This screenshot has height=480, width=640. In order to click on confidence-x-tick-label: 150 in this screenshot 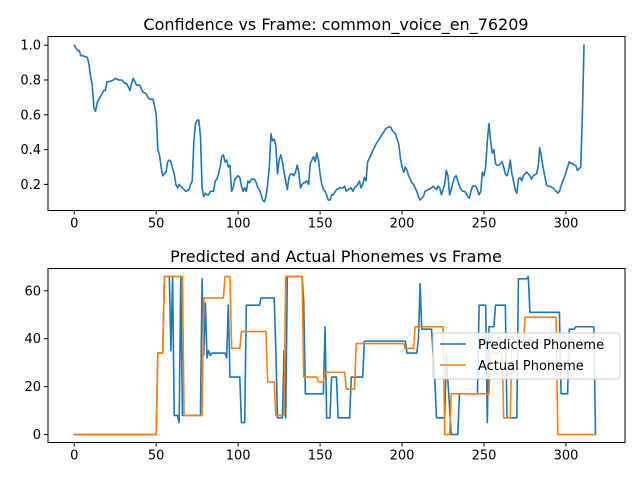, I will do `click(320, 224)`.